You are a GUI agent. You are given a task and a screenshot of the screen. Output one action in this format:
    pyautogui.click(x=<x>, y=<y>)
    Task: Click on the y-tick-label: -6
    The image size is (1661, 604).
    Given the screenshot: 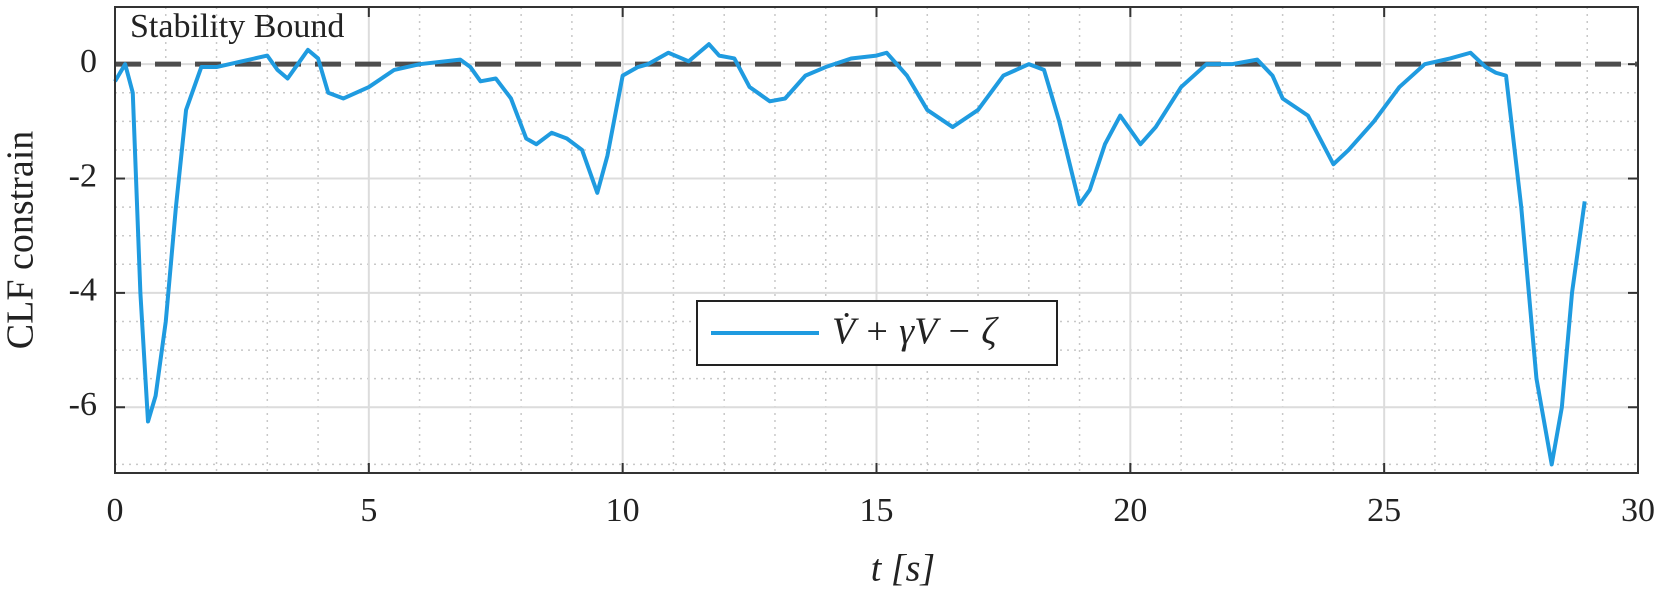 What is the action you would take?
    pyautogui.click(x=83, y=404)
    